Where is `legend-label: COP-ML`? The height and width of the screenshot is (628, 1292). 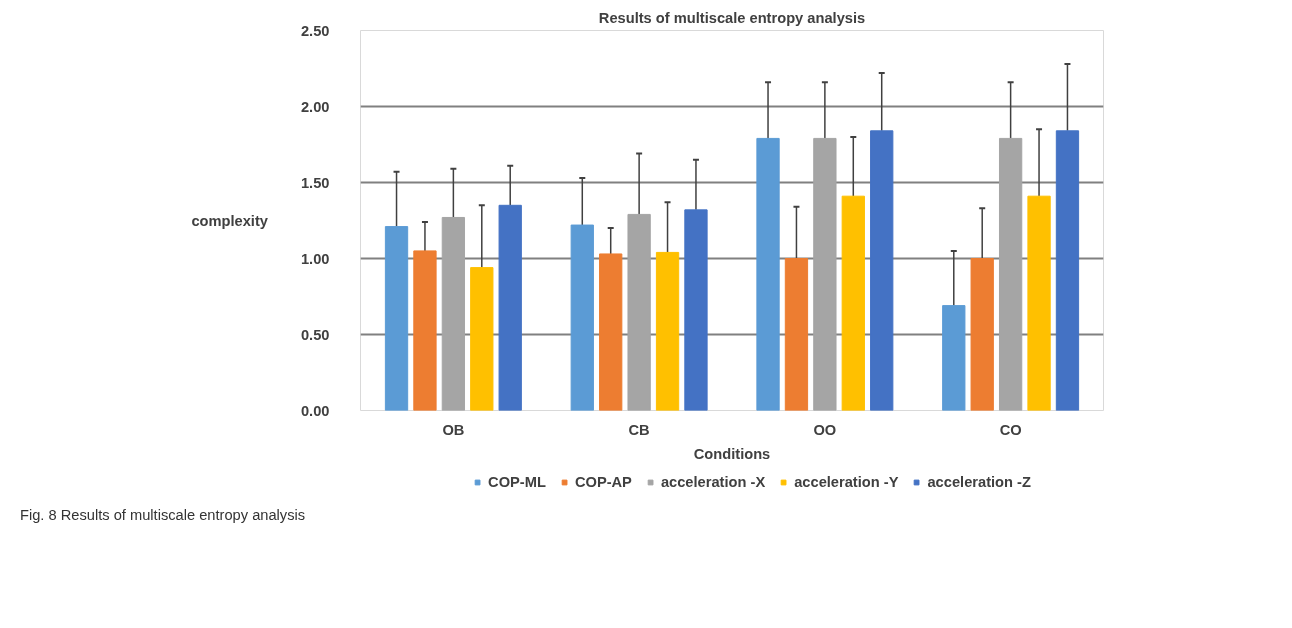 legend-label: COP-ML is located at coordinates (517, 482).